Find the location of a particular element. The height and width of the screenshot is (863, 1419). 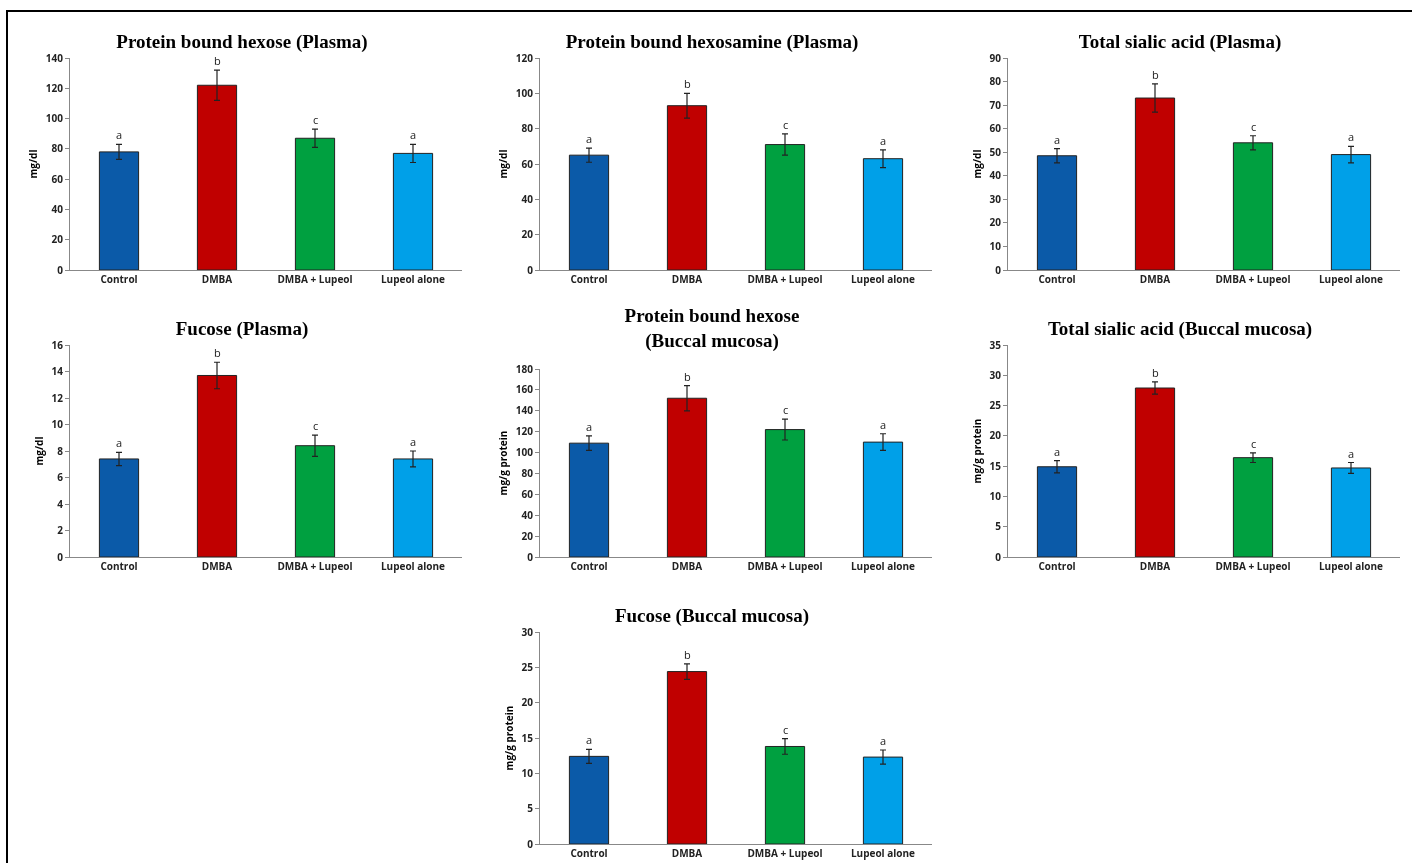

y-tick-label: 8 is located at coordinates (60, 450).